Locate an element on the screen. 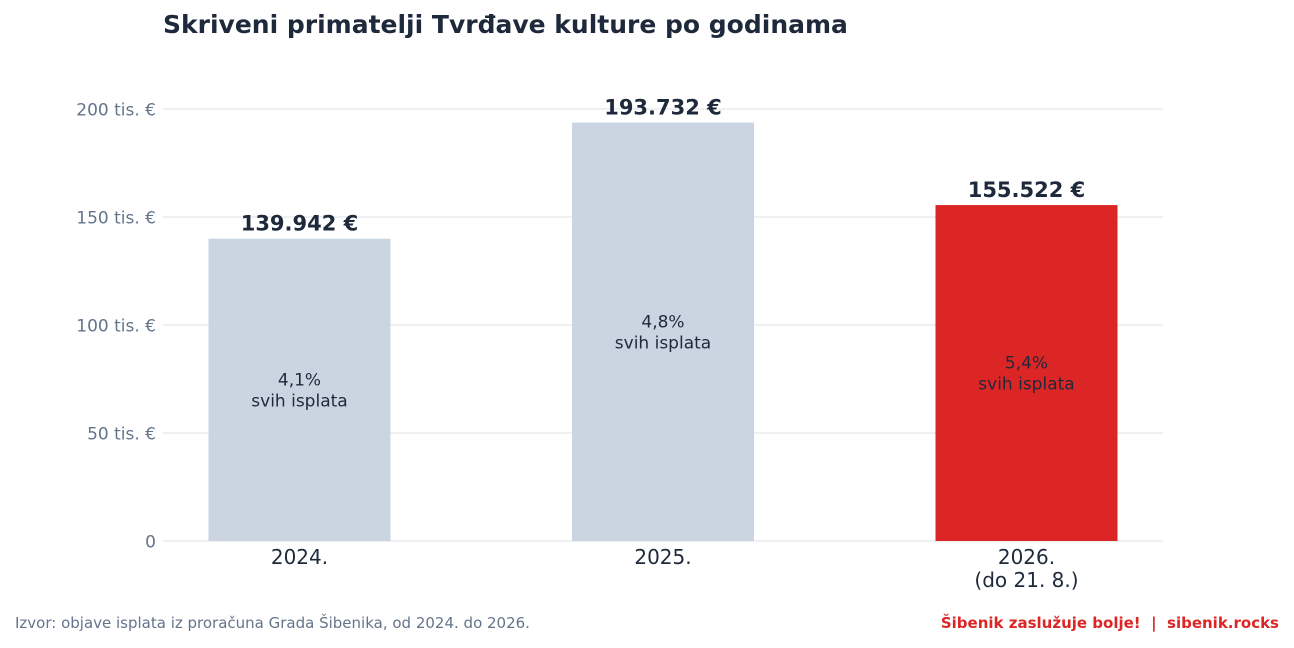 The height and width of the screenshot is (648, 1294). brand-name: Šibenik zaslužuje bolje! is located at coordinates (1040, 623).